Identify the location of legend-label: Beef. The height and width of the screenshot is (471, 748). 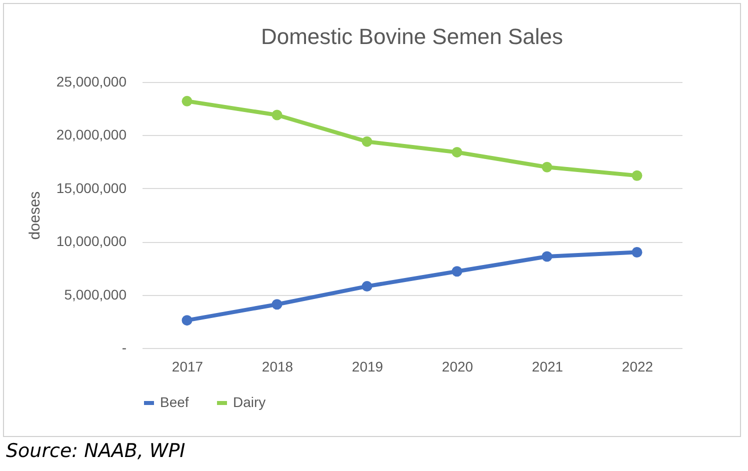
(174, 402).